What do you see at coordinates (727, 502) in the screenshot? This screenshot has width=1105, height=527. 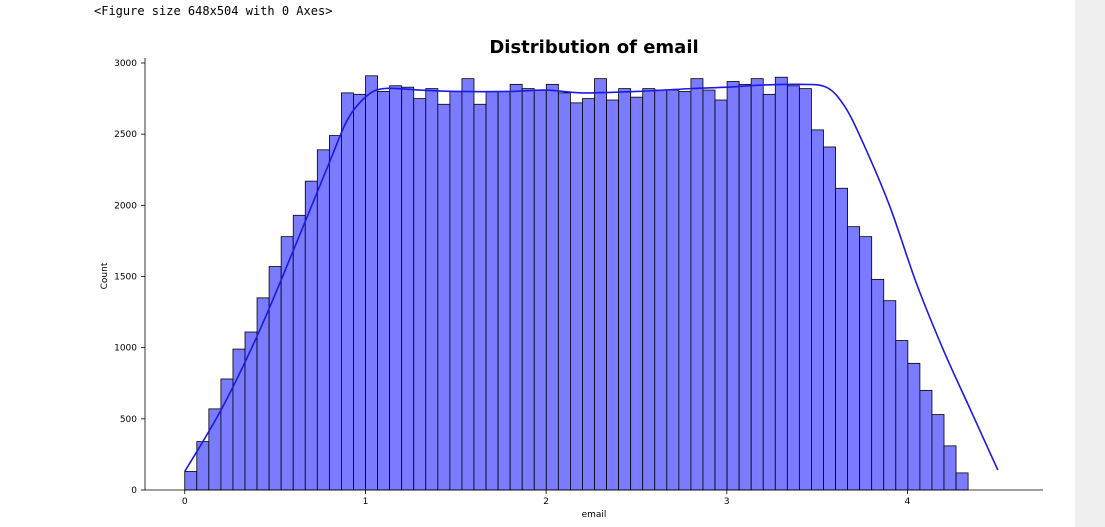 I see `x-tick-label: 3` at bounding box center [727, 502].